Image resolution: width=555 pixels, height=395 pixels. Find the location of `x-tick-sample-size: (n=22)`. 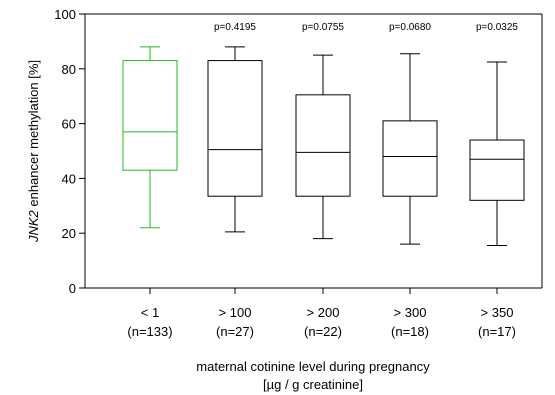

x-tick-sample-size: (n=22) is located at coordinates (323, 331).